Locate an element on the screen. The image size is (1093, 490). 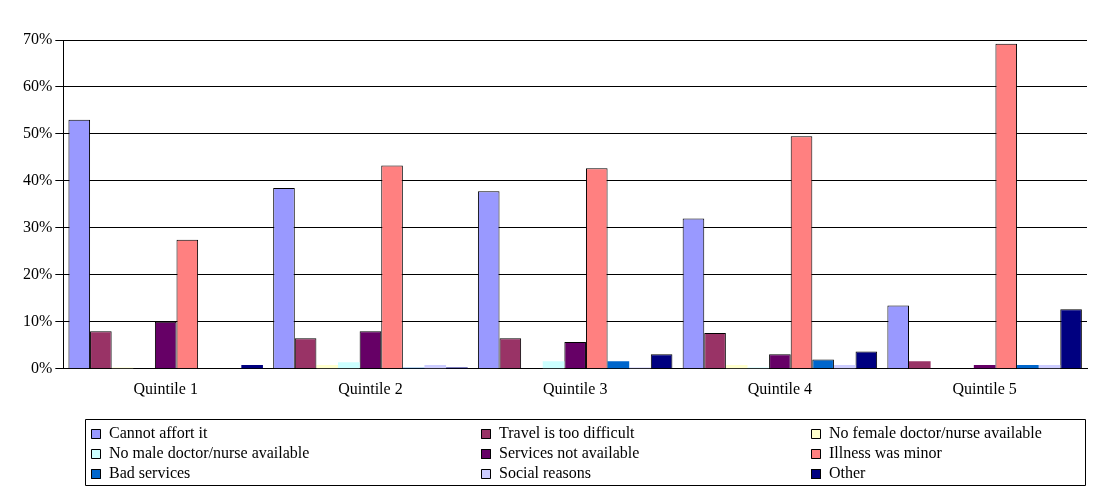
legend-label: Services not available is located at coordinates (569, 453).